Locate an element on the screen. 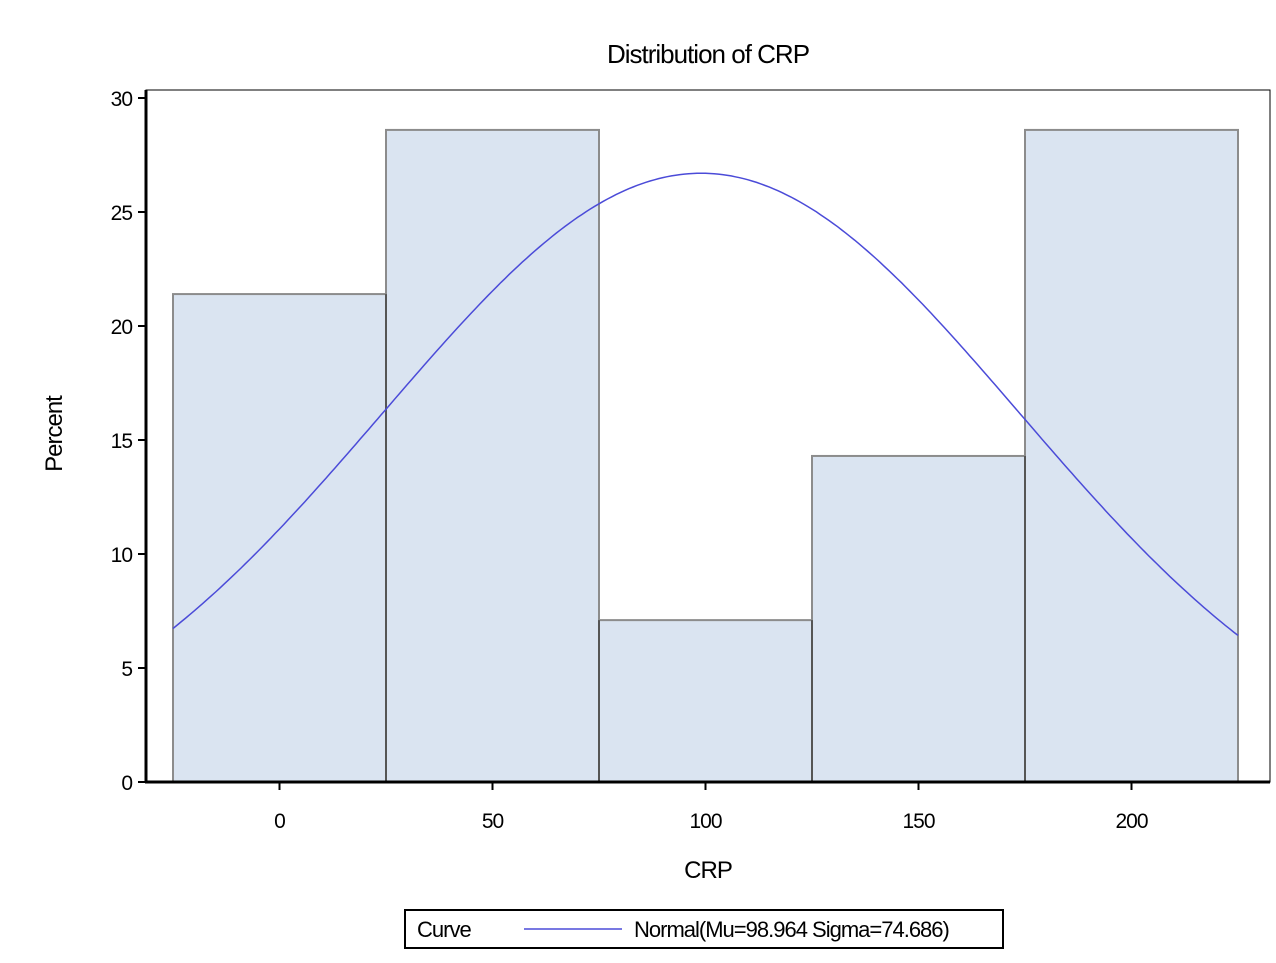 This screenshot has height=963, width=1276. legend-title: Curve is located at coordinates (444, 929).